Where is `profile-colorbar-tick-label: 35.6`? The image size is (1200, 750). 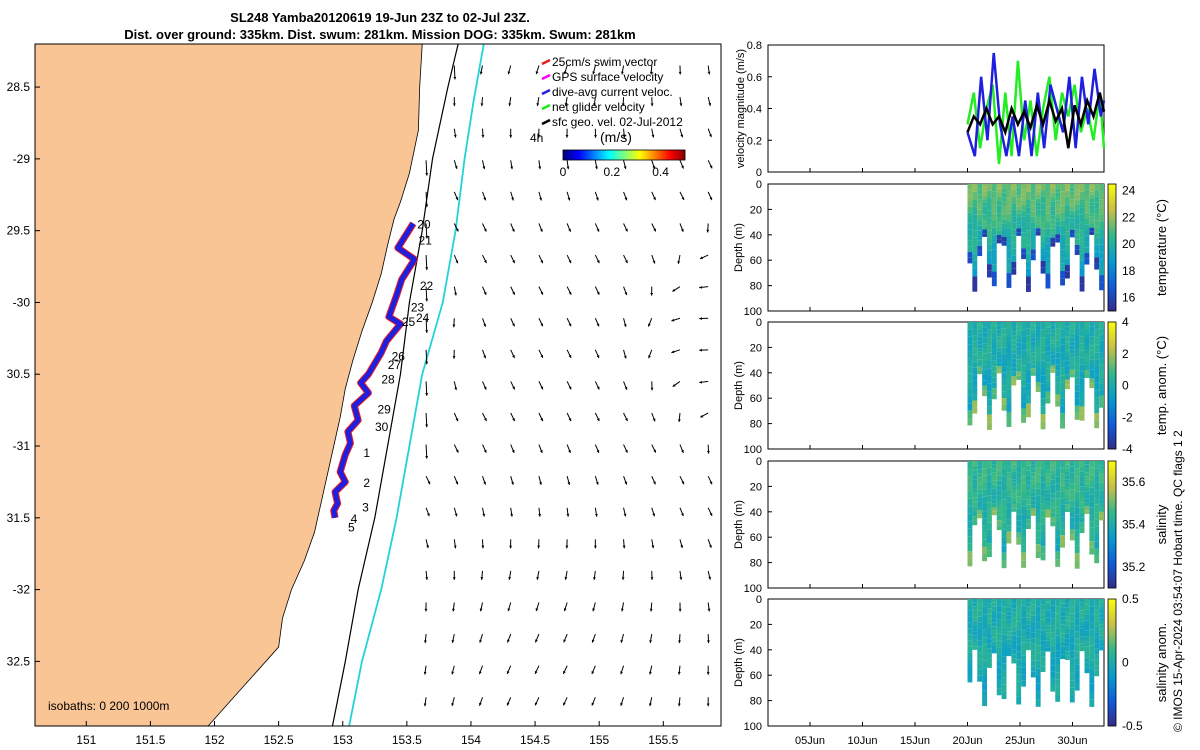 profile-colorbar-tick-label: 35.6 is located at coordinates (1134, 482).